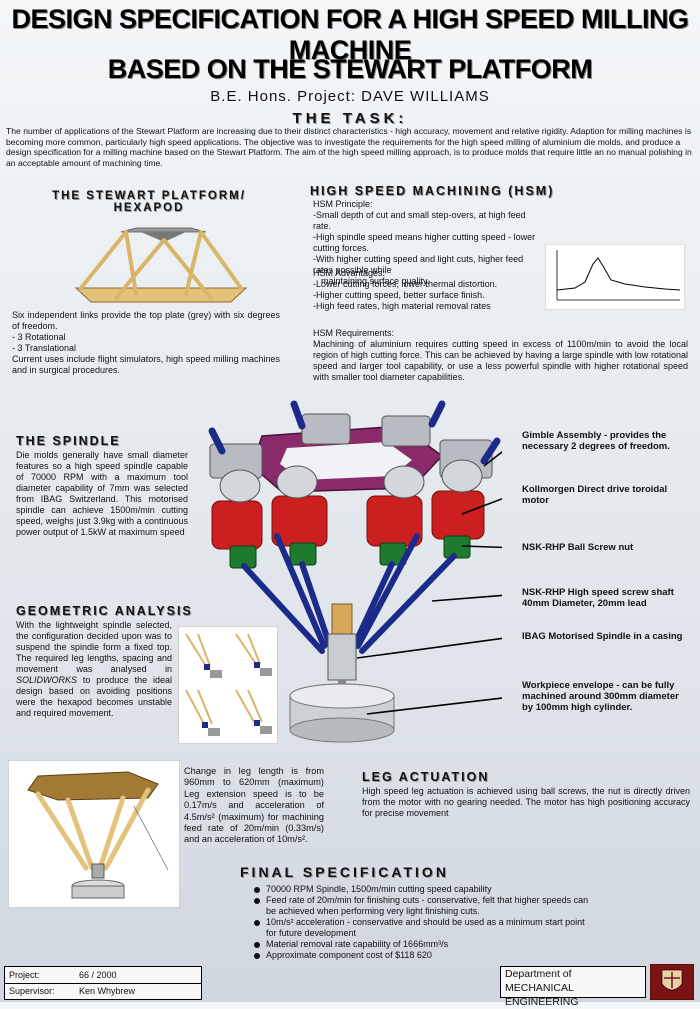 Image resolution: width=700 pixels, height=1009 pixels. What do you see at coordinates (602, 636) in the screenshot?
I see `callout-spindle: IBAG Motorised Spindle in a casing` at bounding box center [602, 636].